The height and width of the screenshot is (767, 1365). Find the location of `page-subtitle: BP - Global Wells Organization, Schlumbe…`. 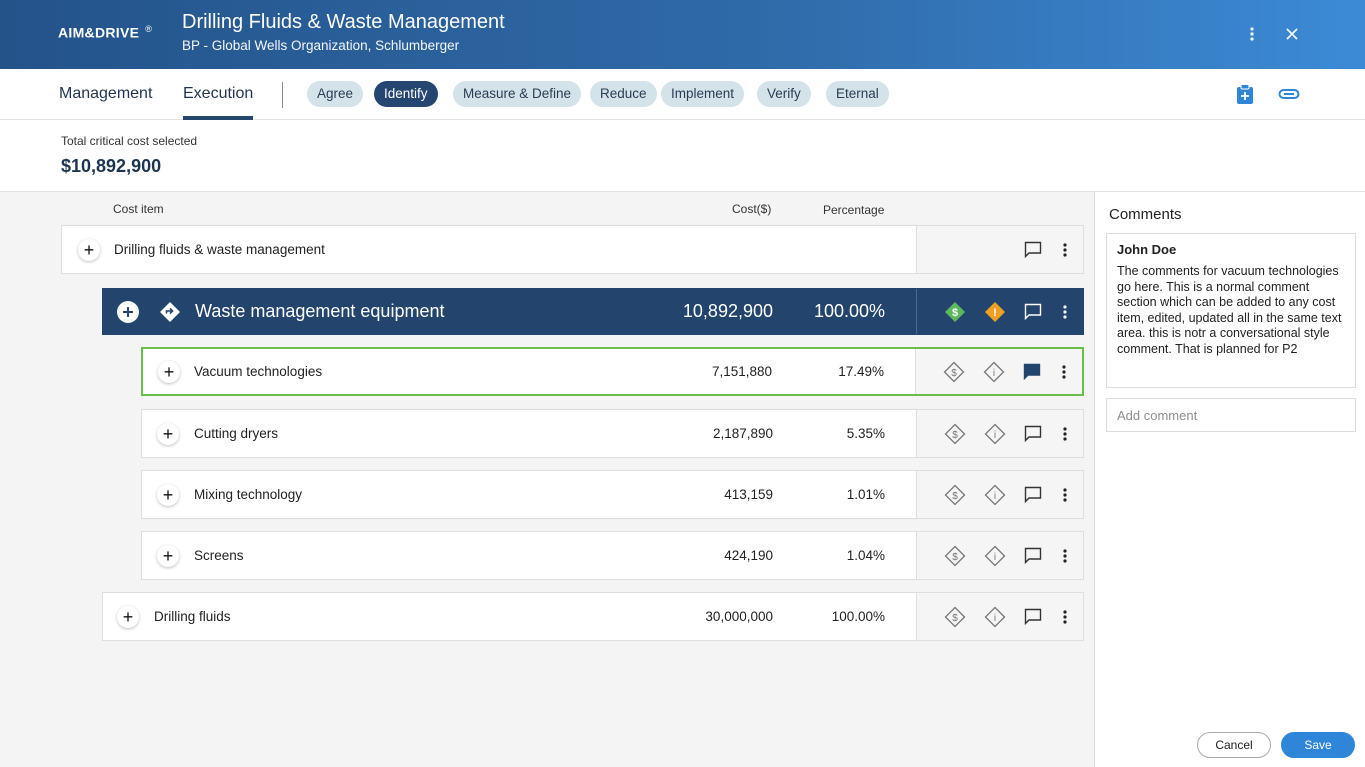

page-subtitle: BP - Global Wells Organization, Schlumbe… is located at coordinates (321, 45).